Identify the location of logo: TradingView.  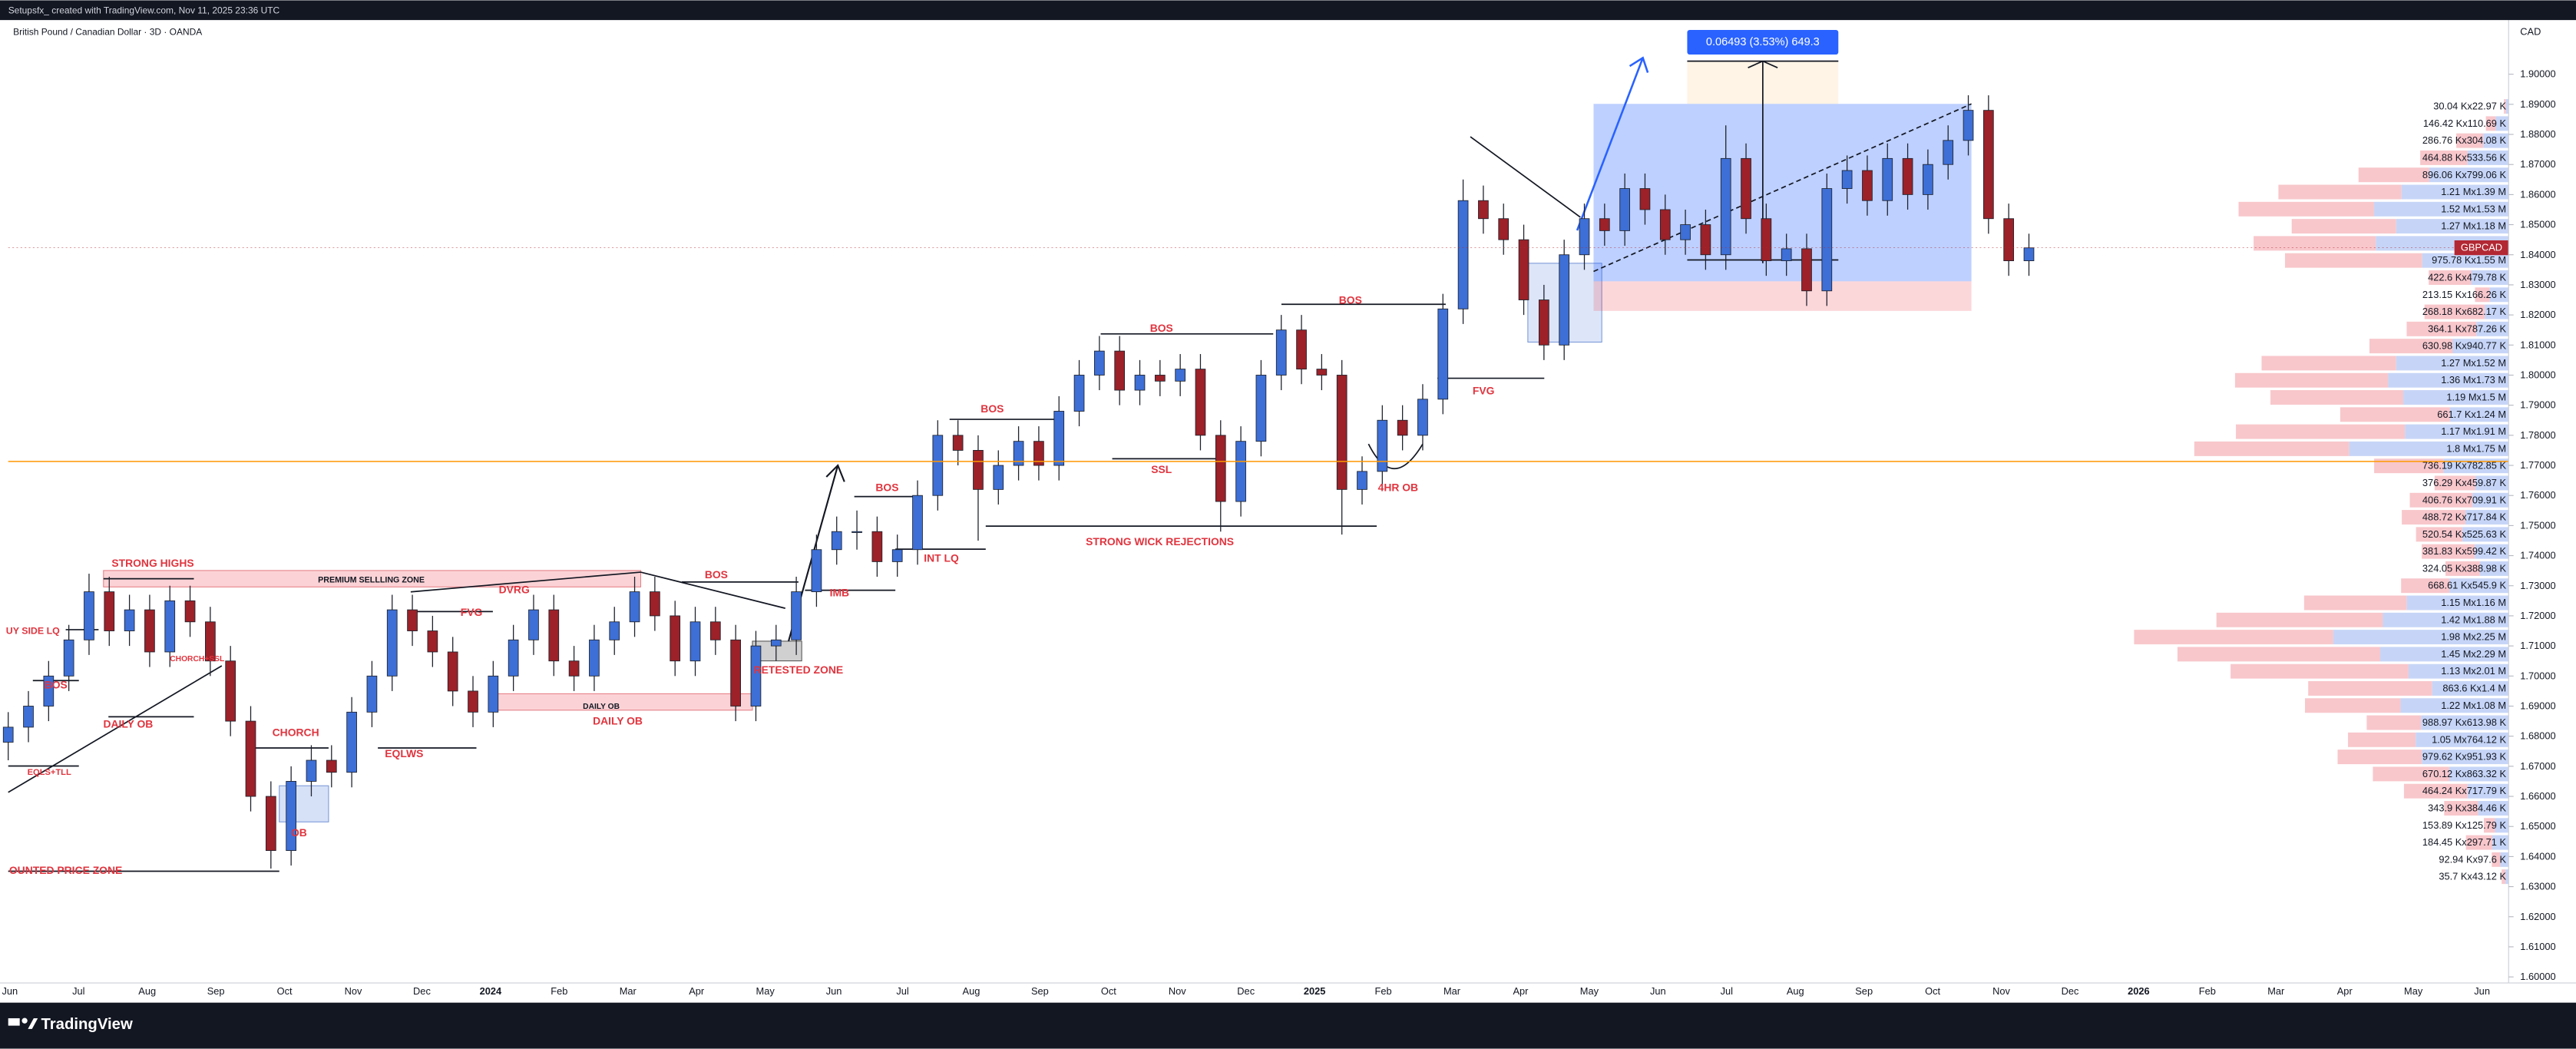
(70, 1024).